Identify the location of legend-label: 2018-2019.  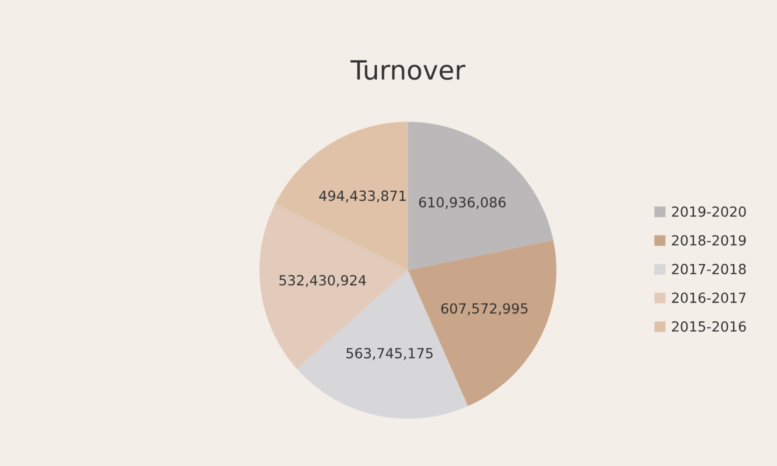
(709, 240).